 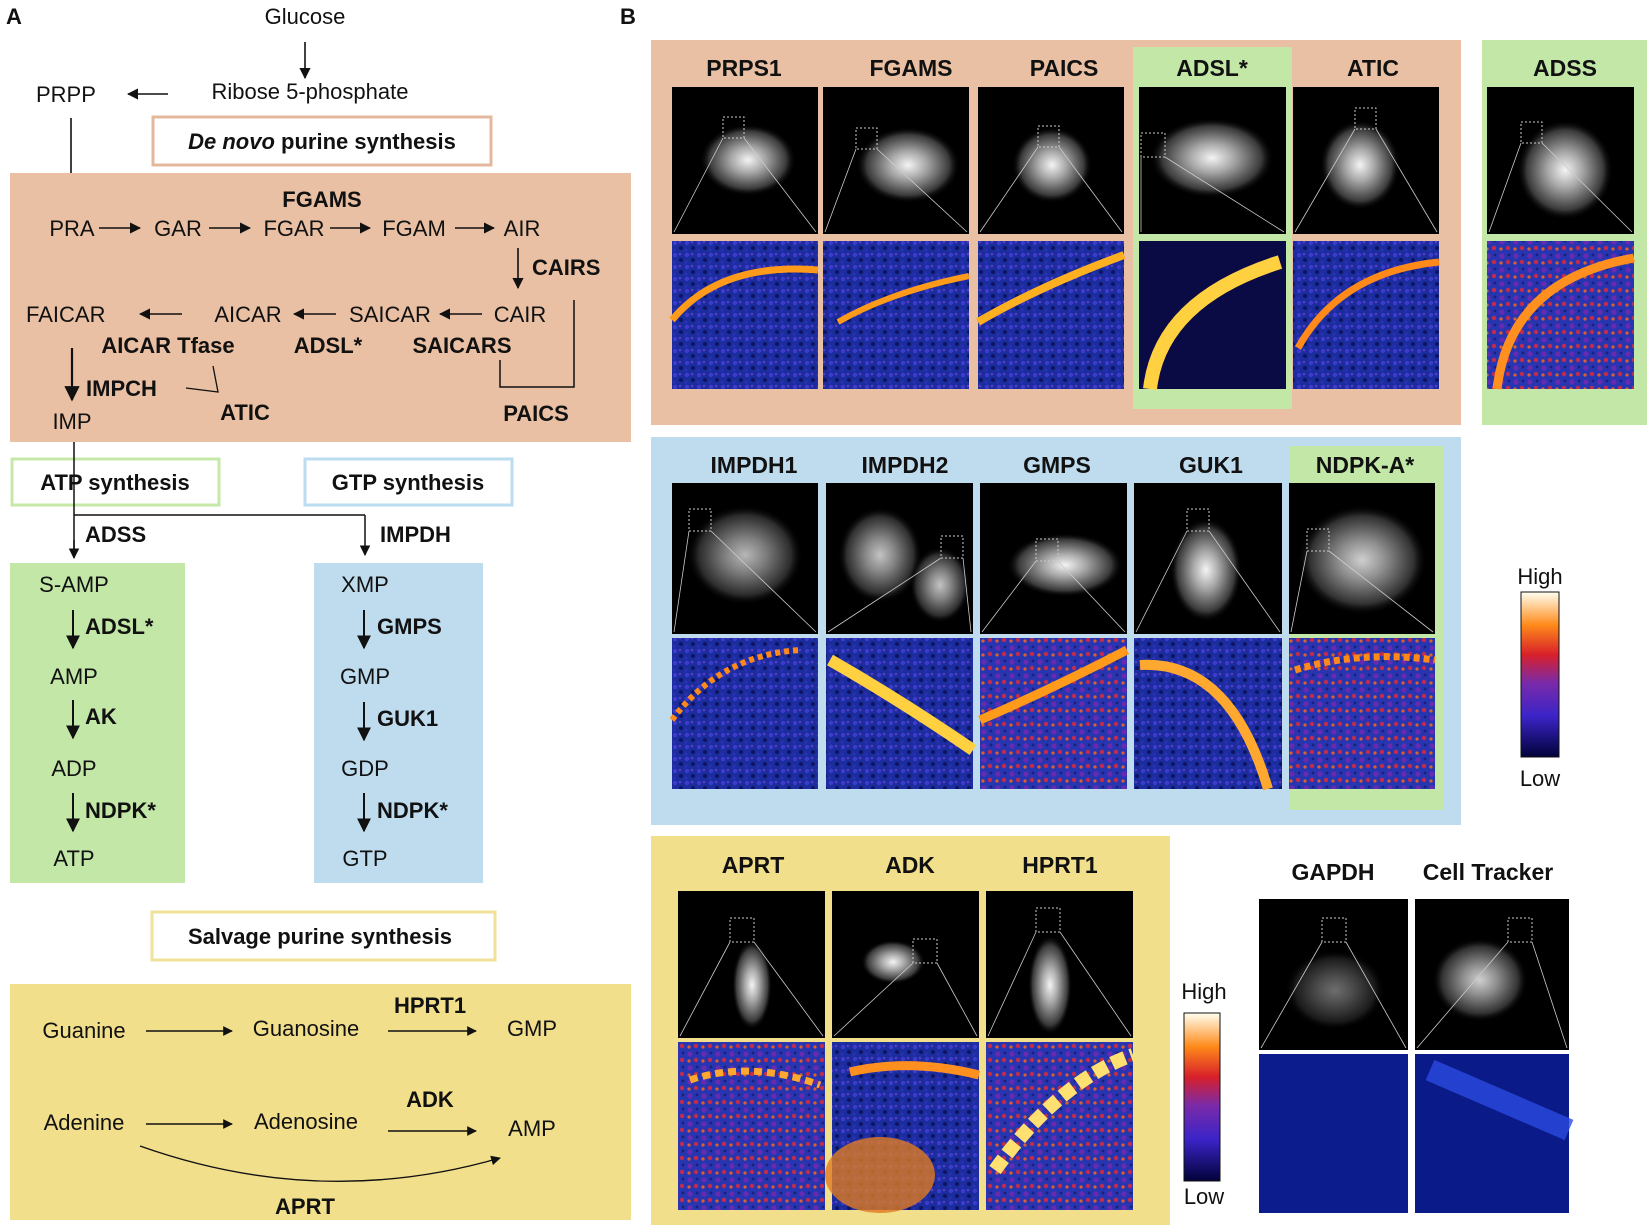 What do you see at coordinates (66, 94) in the screenshot?
I see `prpp-label: PRPP` at bounding box center [66, 94].